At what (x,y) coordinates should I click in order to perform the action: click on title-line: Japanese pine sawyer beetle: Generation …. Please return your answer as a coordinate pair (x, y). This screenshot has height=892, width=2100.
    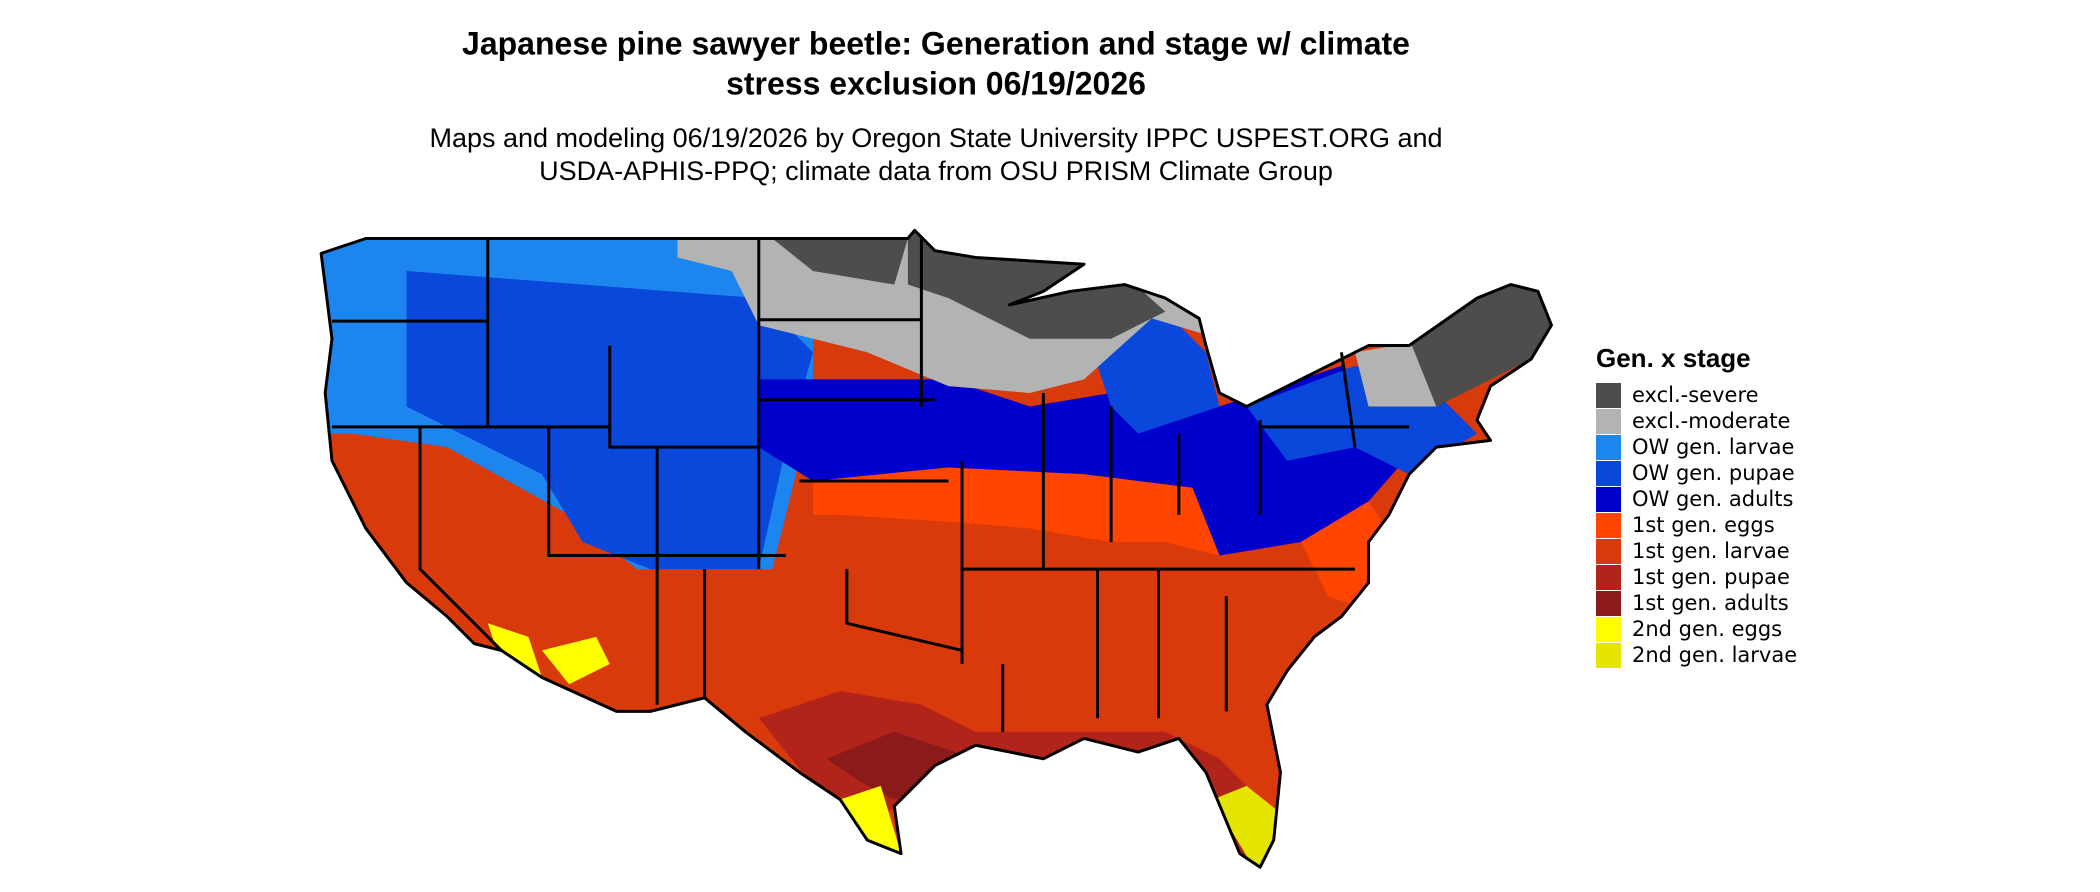
    Looking at the image, I should click on (936, 43).